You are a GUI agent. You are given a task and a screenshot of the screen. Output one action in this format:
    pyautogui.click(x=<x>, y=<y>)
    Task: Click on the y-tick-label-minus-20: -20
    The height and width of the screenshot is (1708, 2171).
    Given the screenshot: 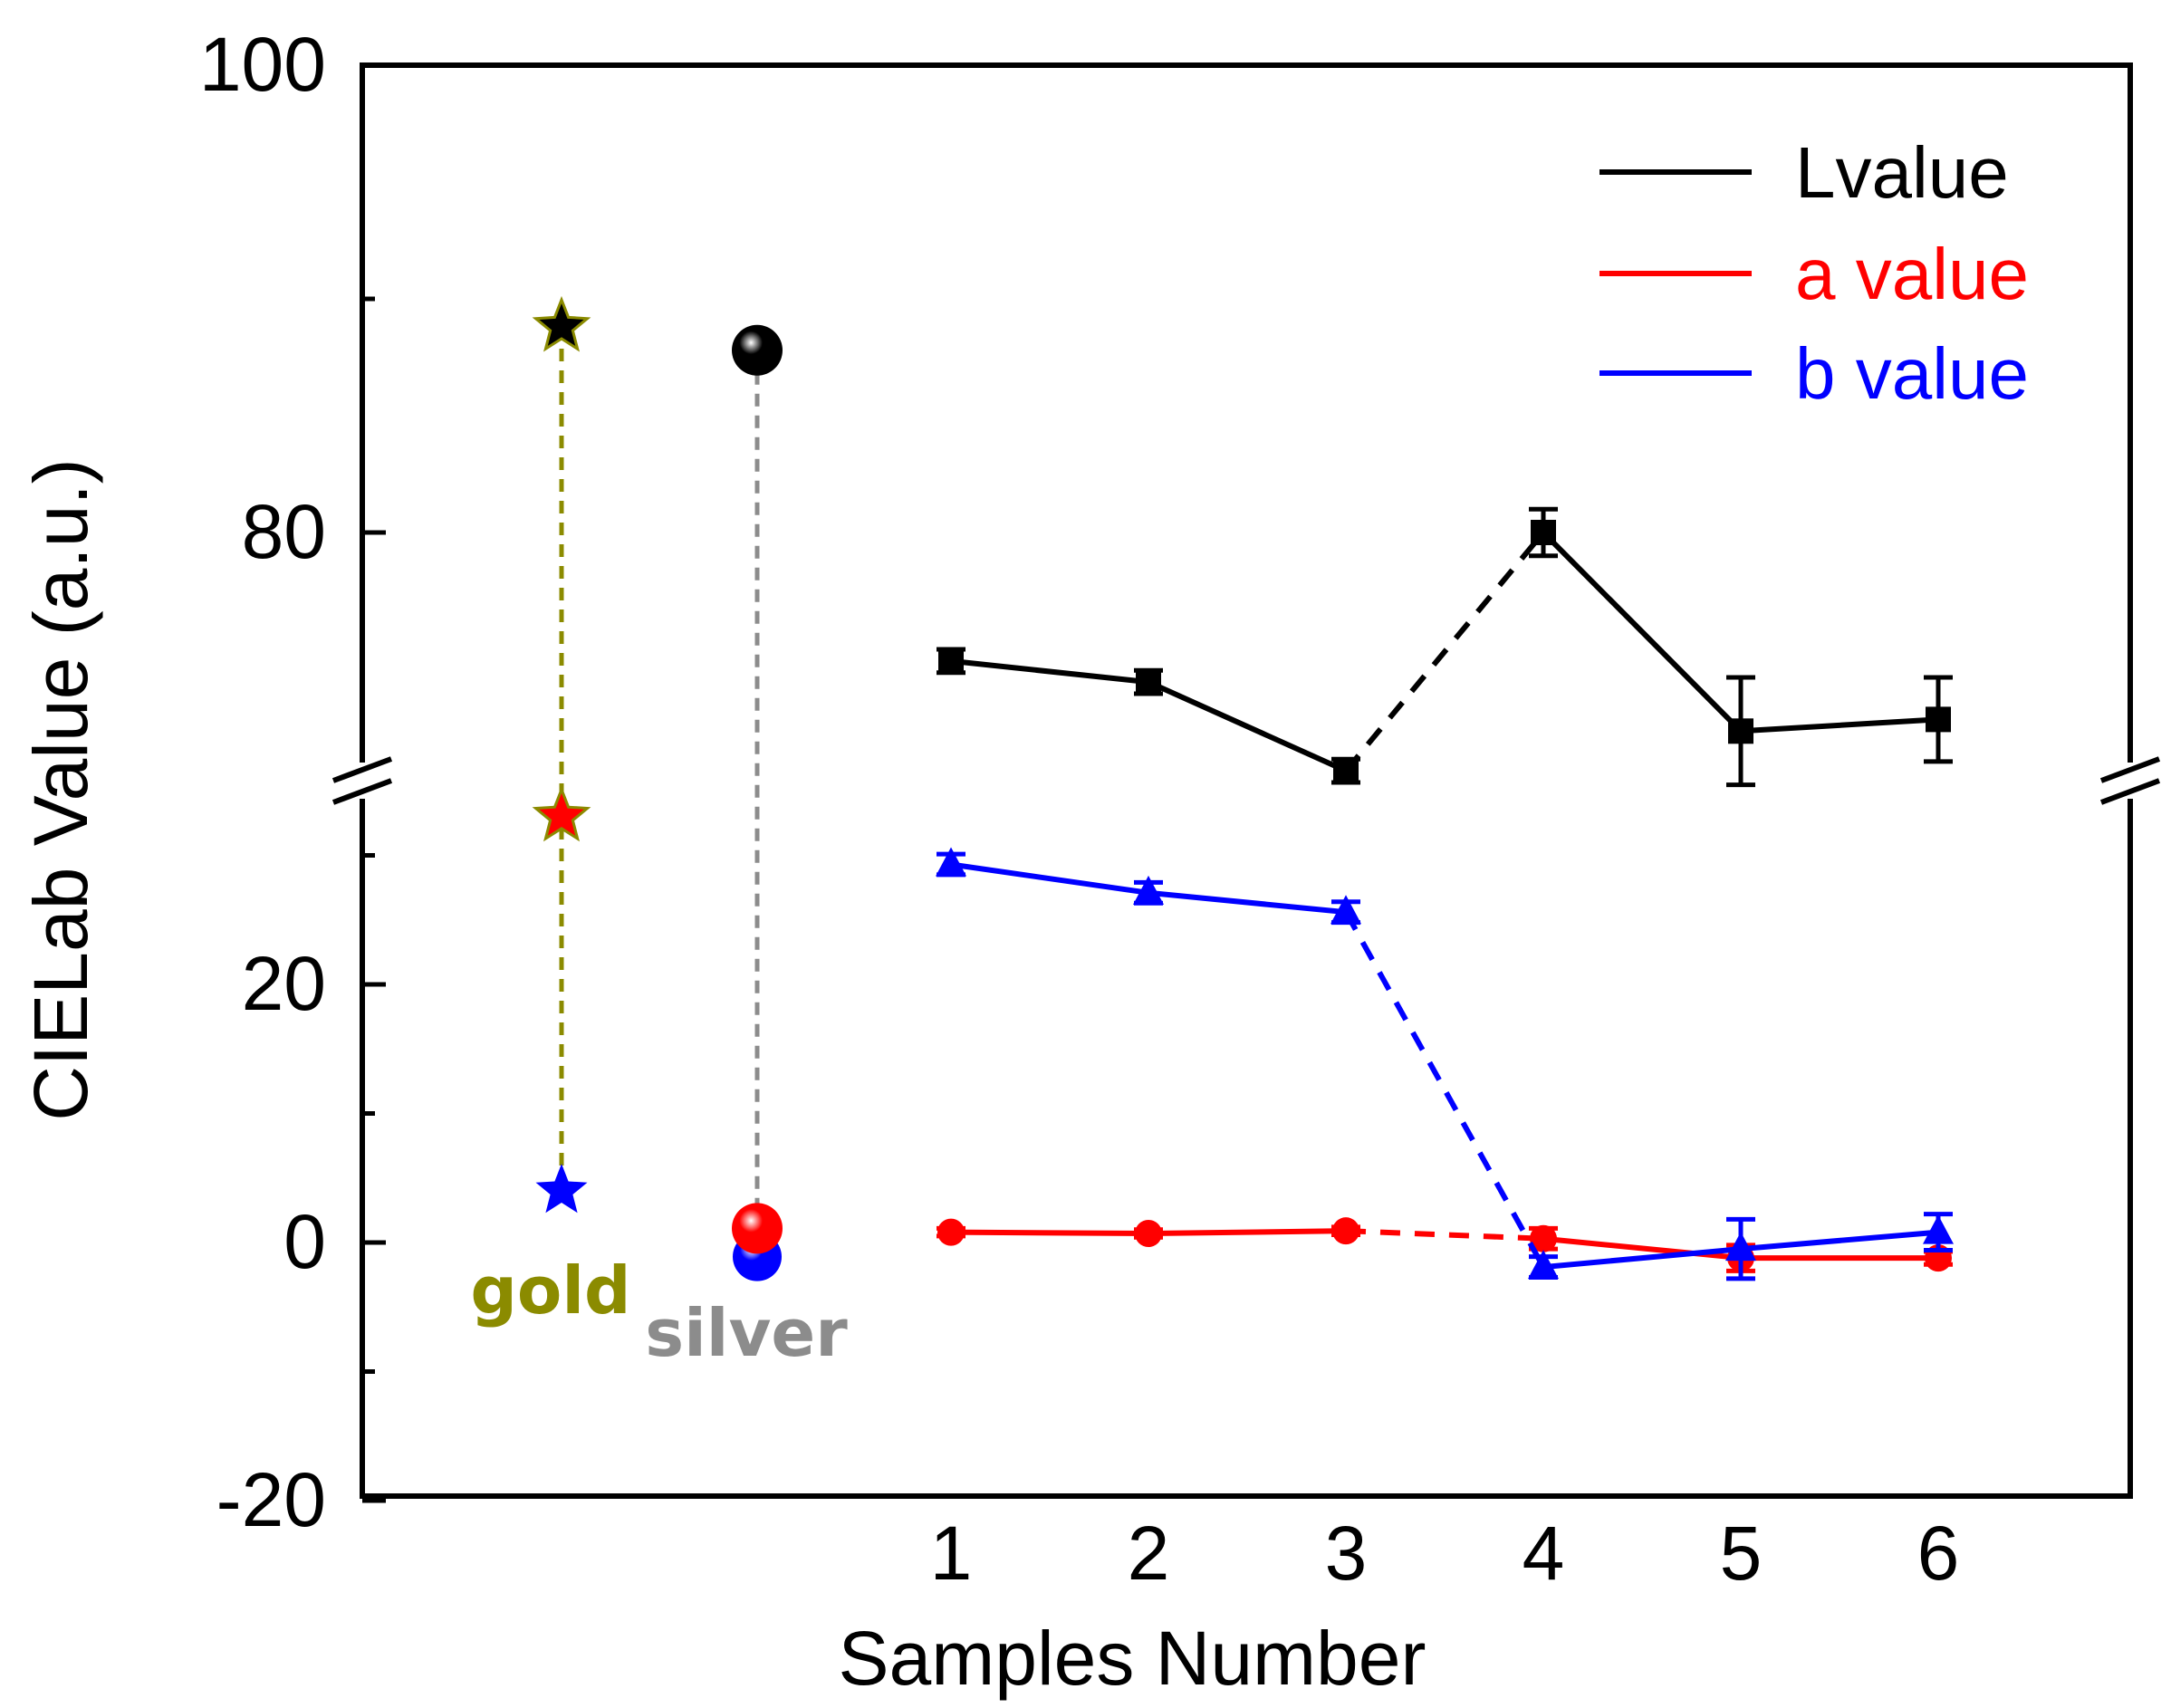 What is the action you would take?
    pyautogui.click(x=271, y=1499)
    